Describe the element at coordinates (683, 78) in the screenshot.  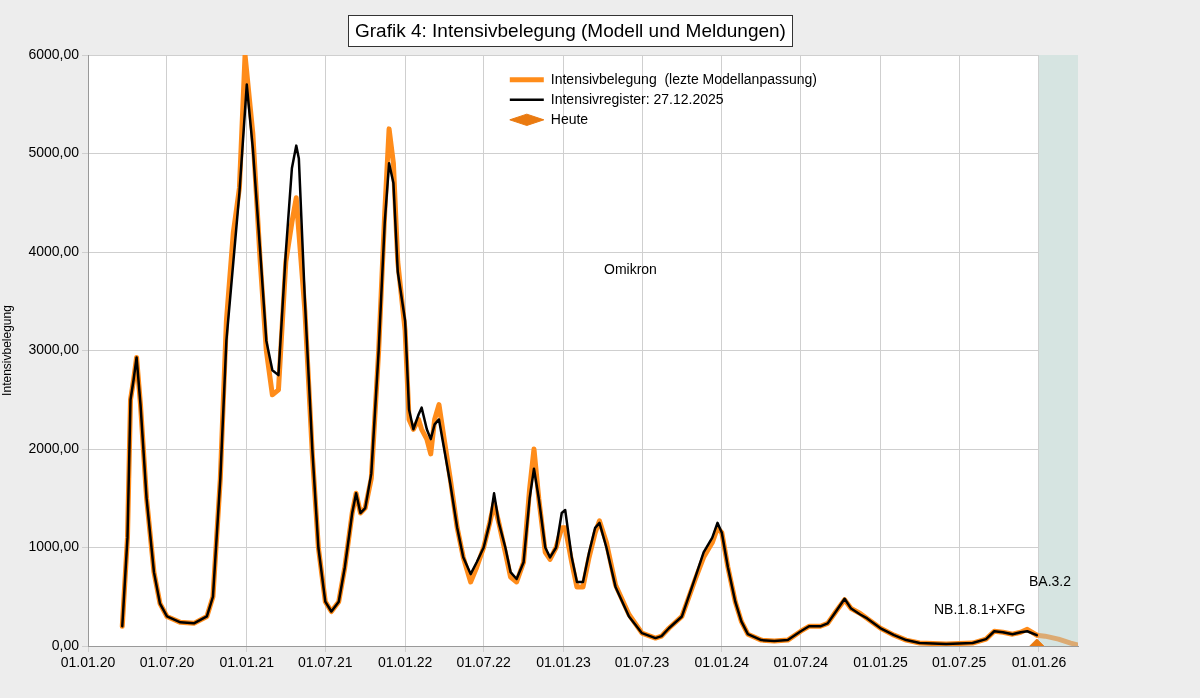
I see `legend-label: Intensivbelegung (lezte Modellanpassung)` at that location.